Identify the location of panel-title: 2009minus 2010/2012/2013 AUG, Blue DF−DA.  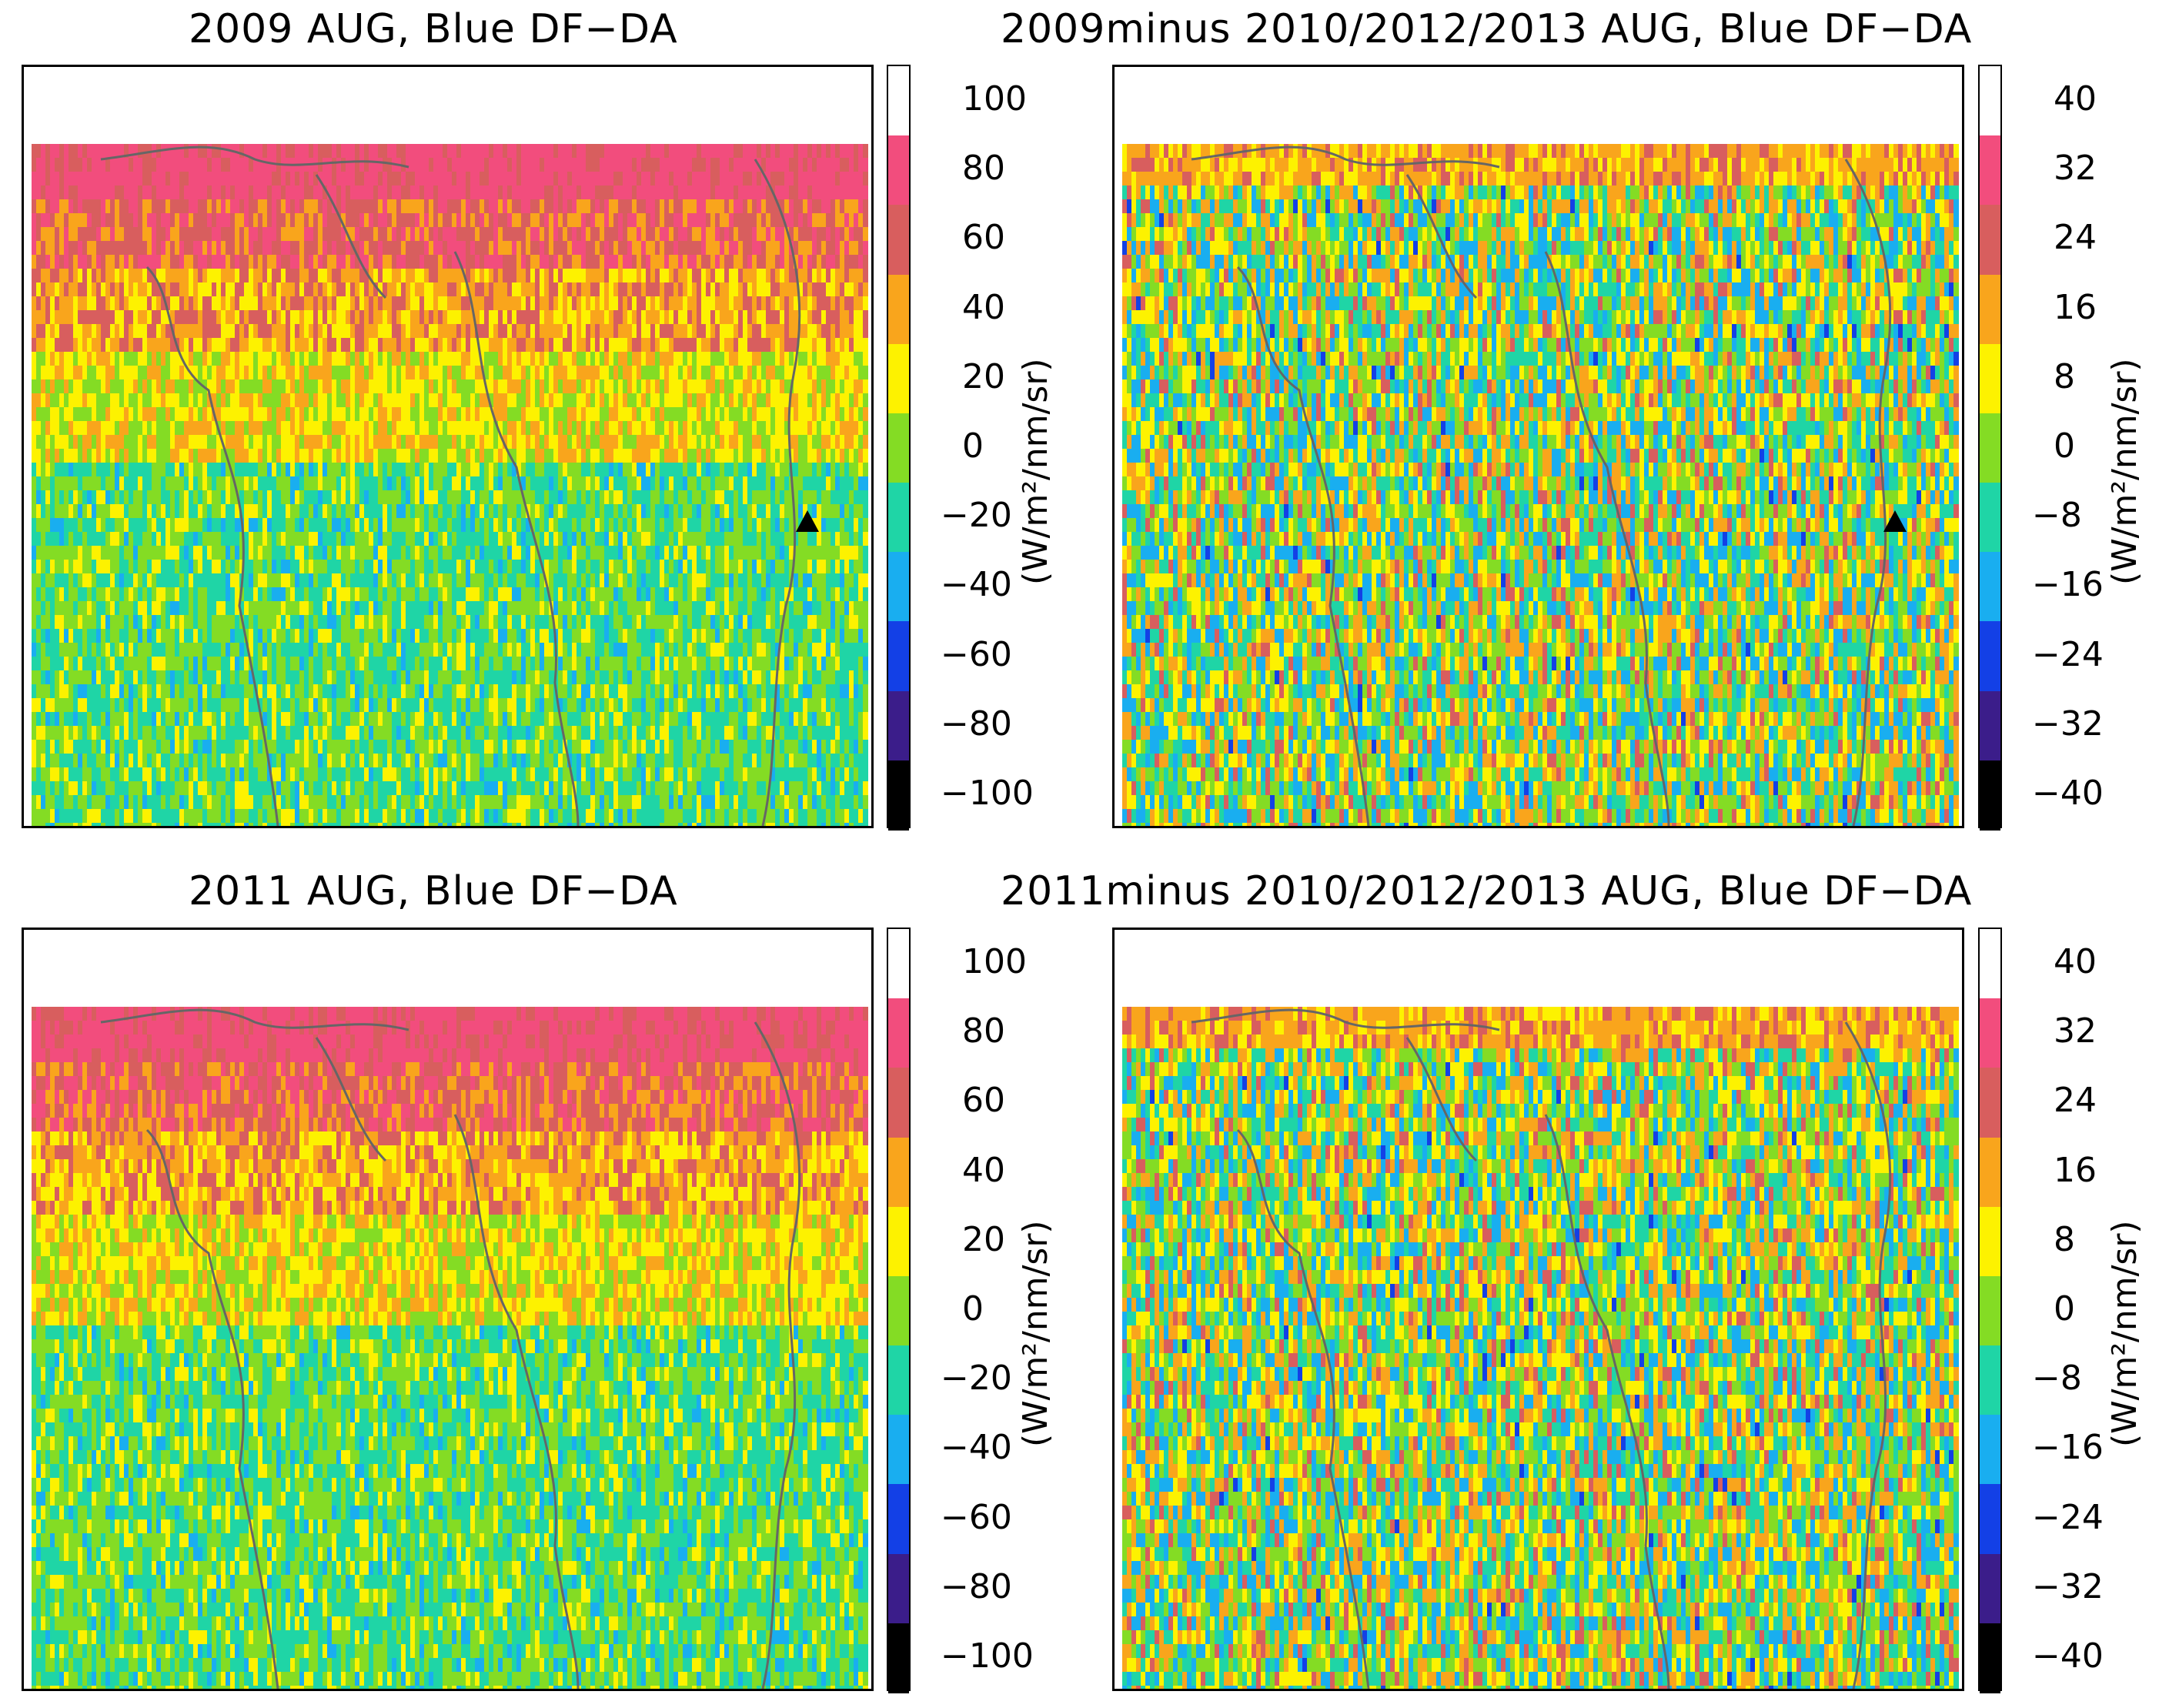
(1486, 29).